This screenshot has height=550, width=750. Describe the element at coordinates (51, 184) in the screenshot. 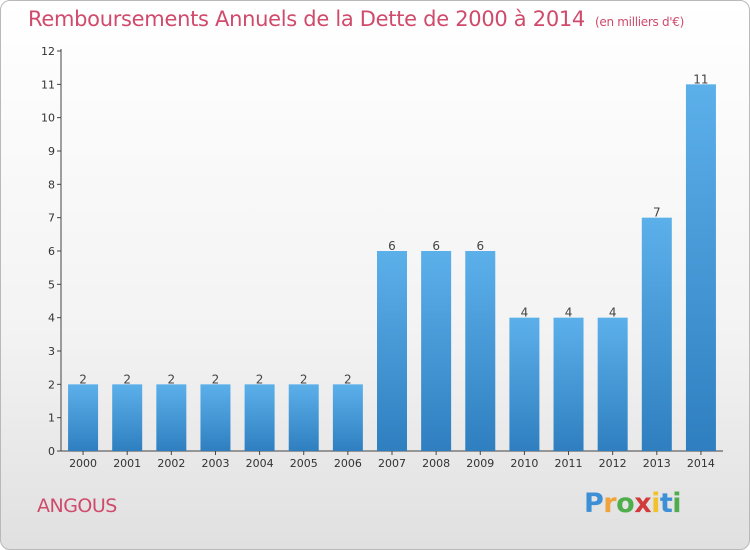

I see `y-tick-label: 8` at that location.